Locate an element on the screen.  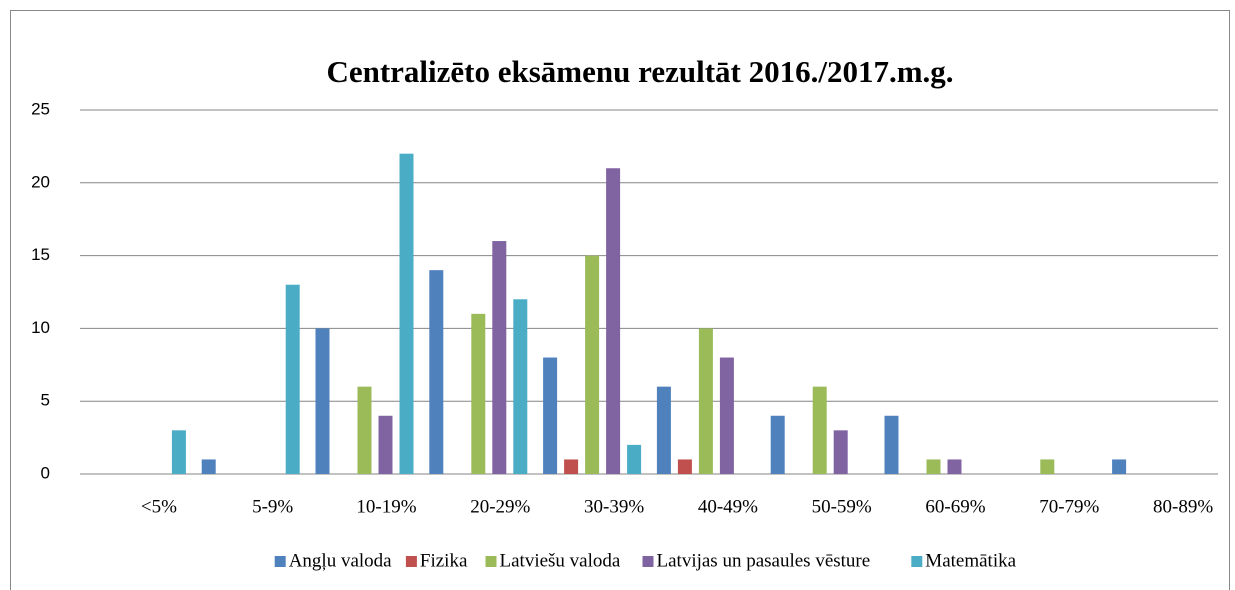
y-tick-label: 0 is located at coordinates (45, 472).